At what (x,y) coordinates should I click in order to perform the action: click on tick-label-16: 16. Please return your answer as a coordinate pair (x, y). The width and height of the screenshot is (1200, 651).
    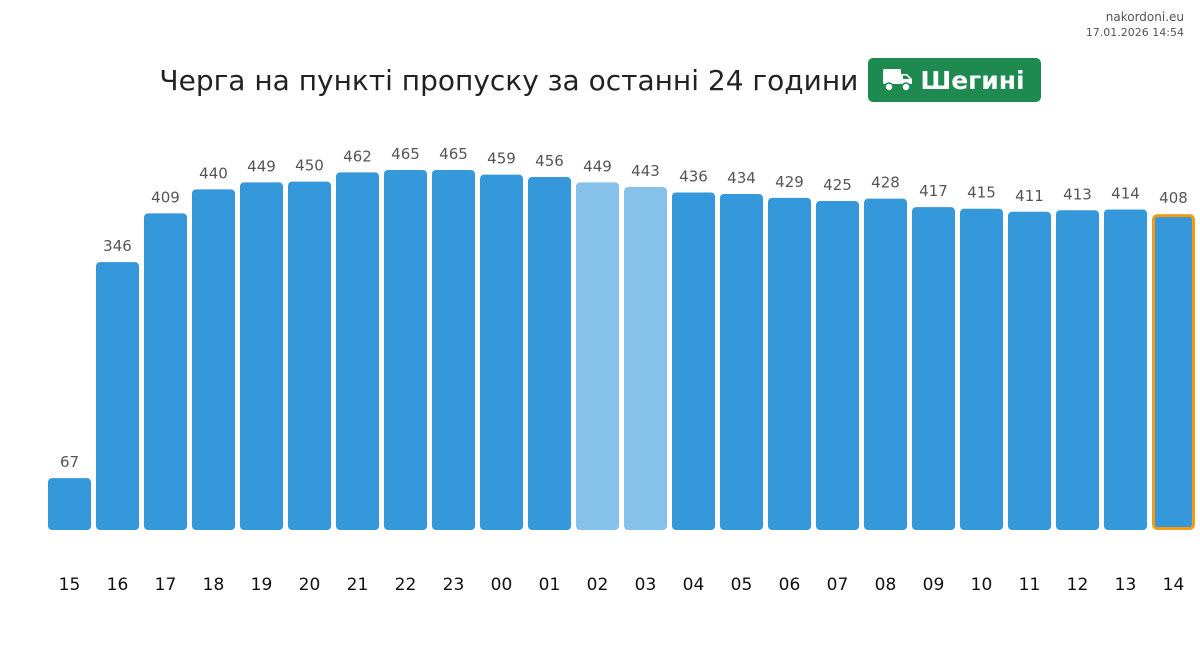
    Looking at the image, I should click on (118, 585).